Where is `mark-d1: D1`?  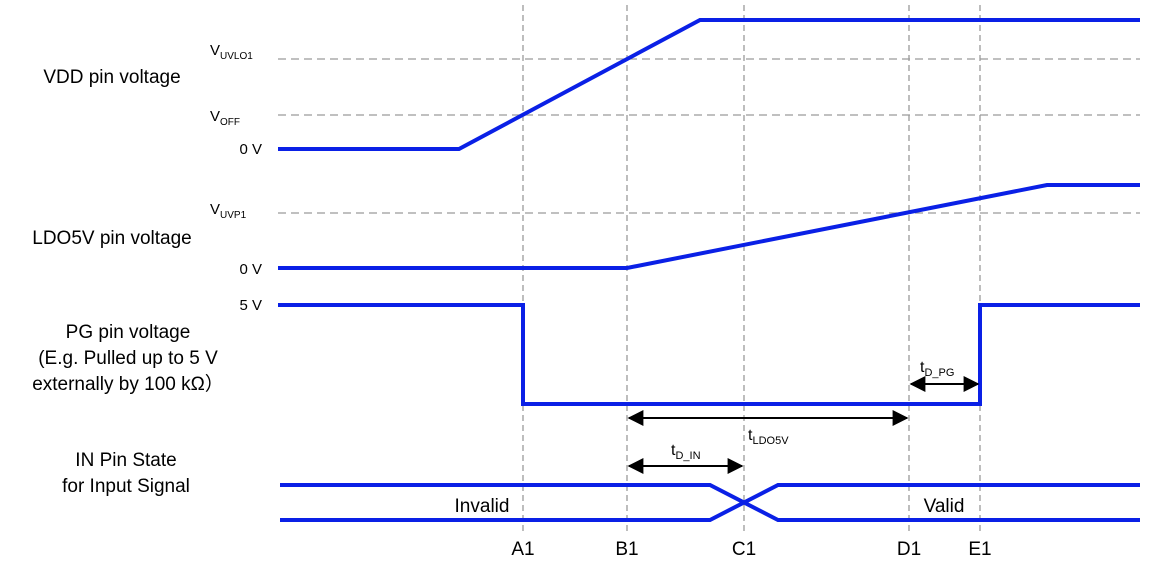 mark-d1: D1 is located at coordinates (909, 549).